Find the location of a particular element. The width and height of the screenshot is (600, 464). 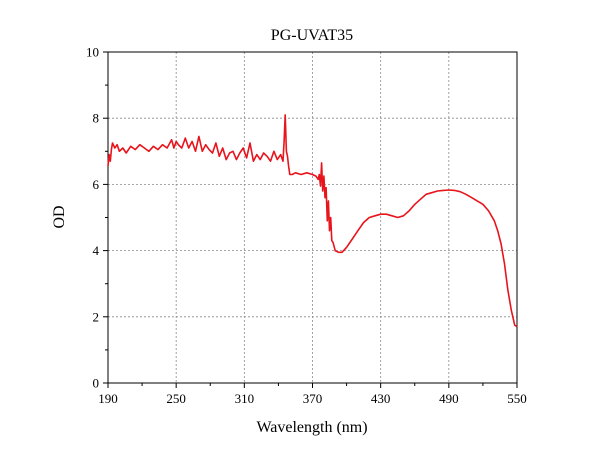

x-tick-label: 250 is located at coordinates (176, 398).